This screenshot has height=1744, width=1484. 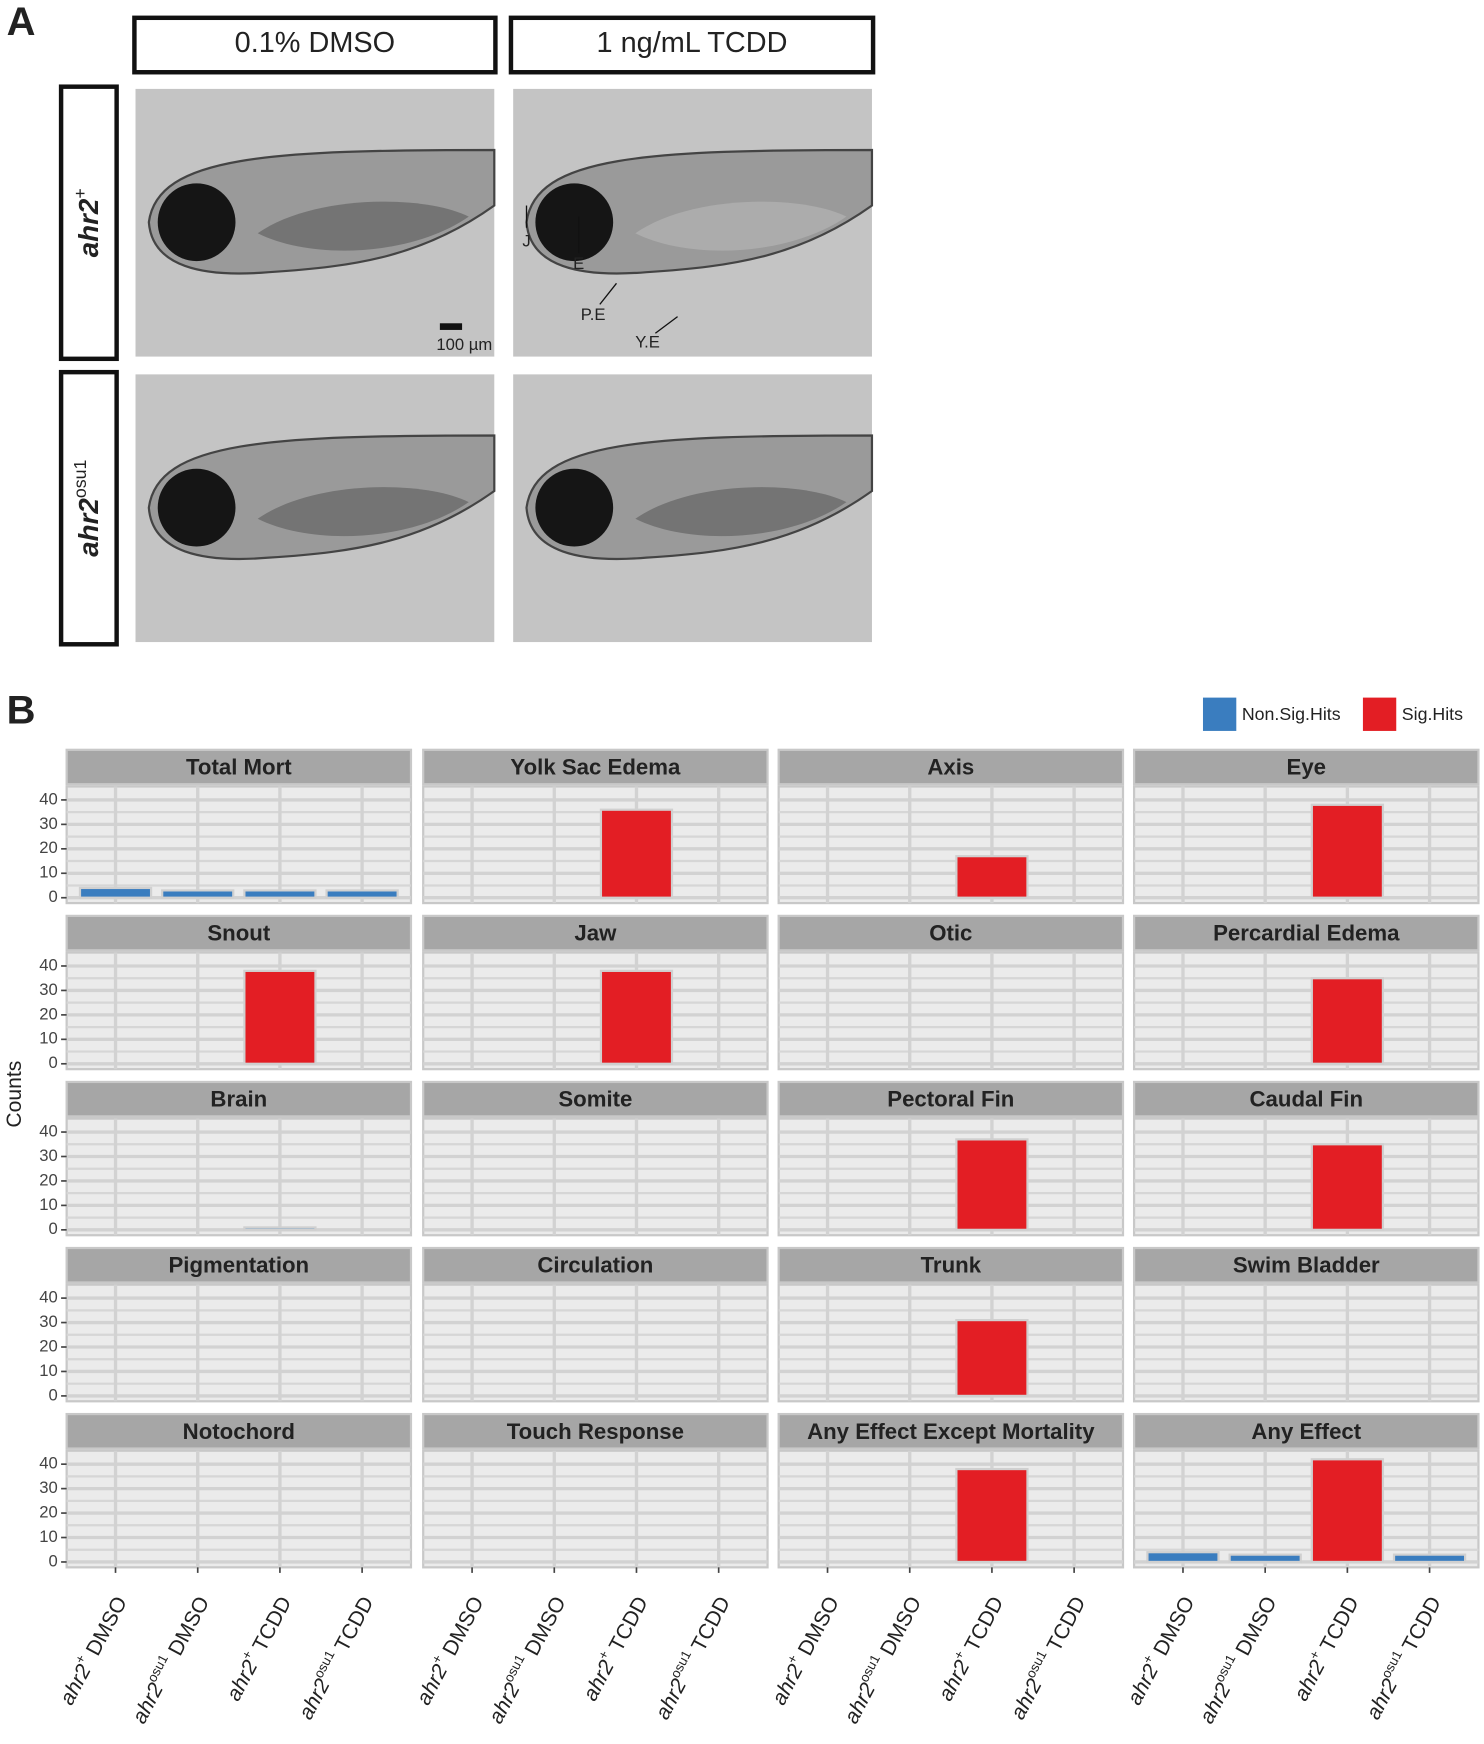 I want to click on allele: osu1, so click(x=80, y=479).